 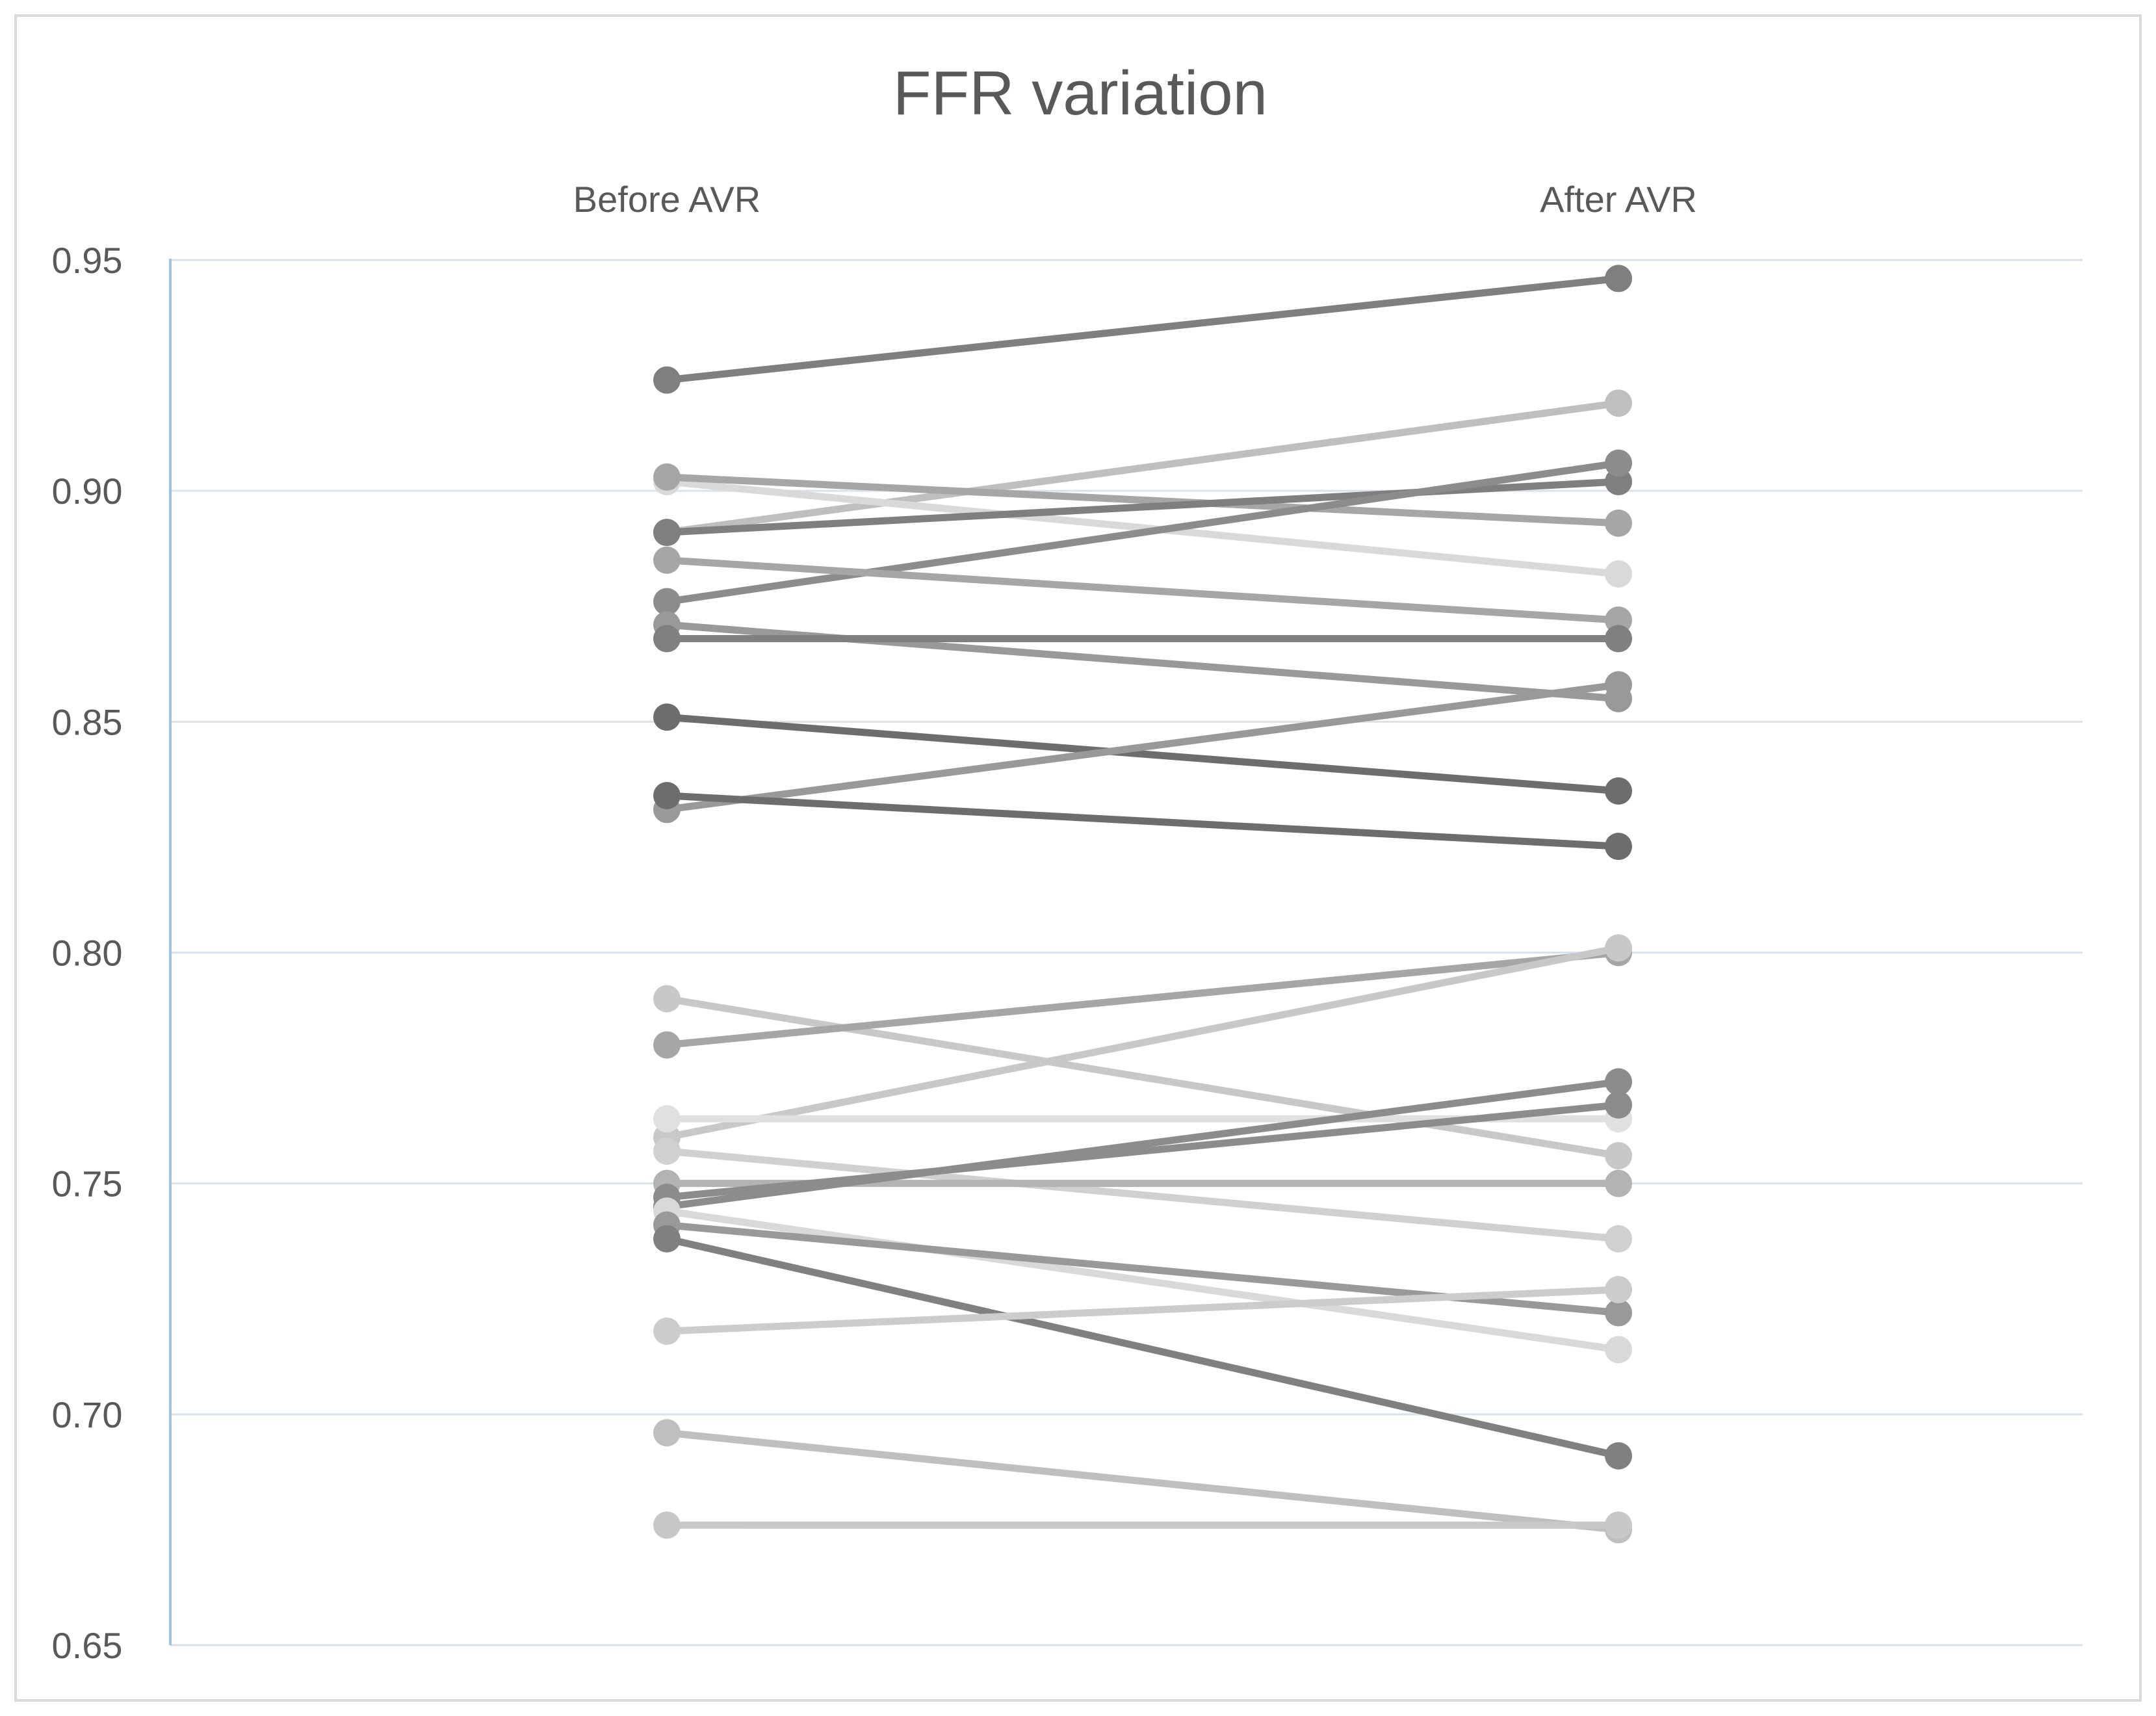 I want to click on y-tick-label: 0.80, so click(x=87, y=953).